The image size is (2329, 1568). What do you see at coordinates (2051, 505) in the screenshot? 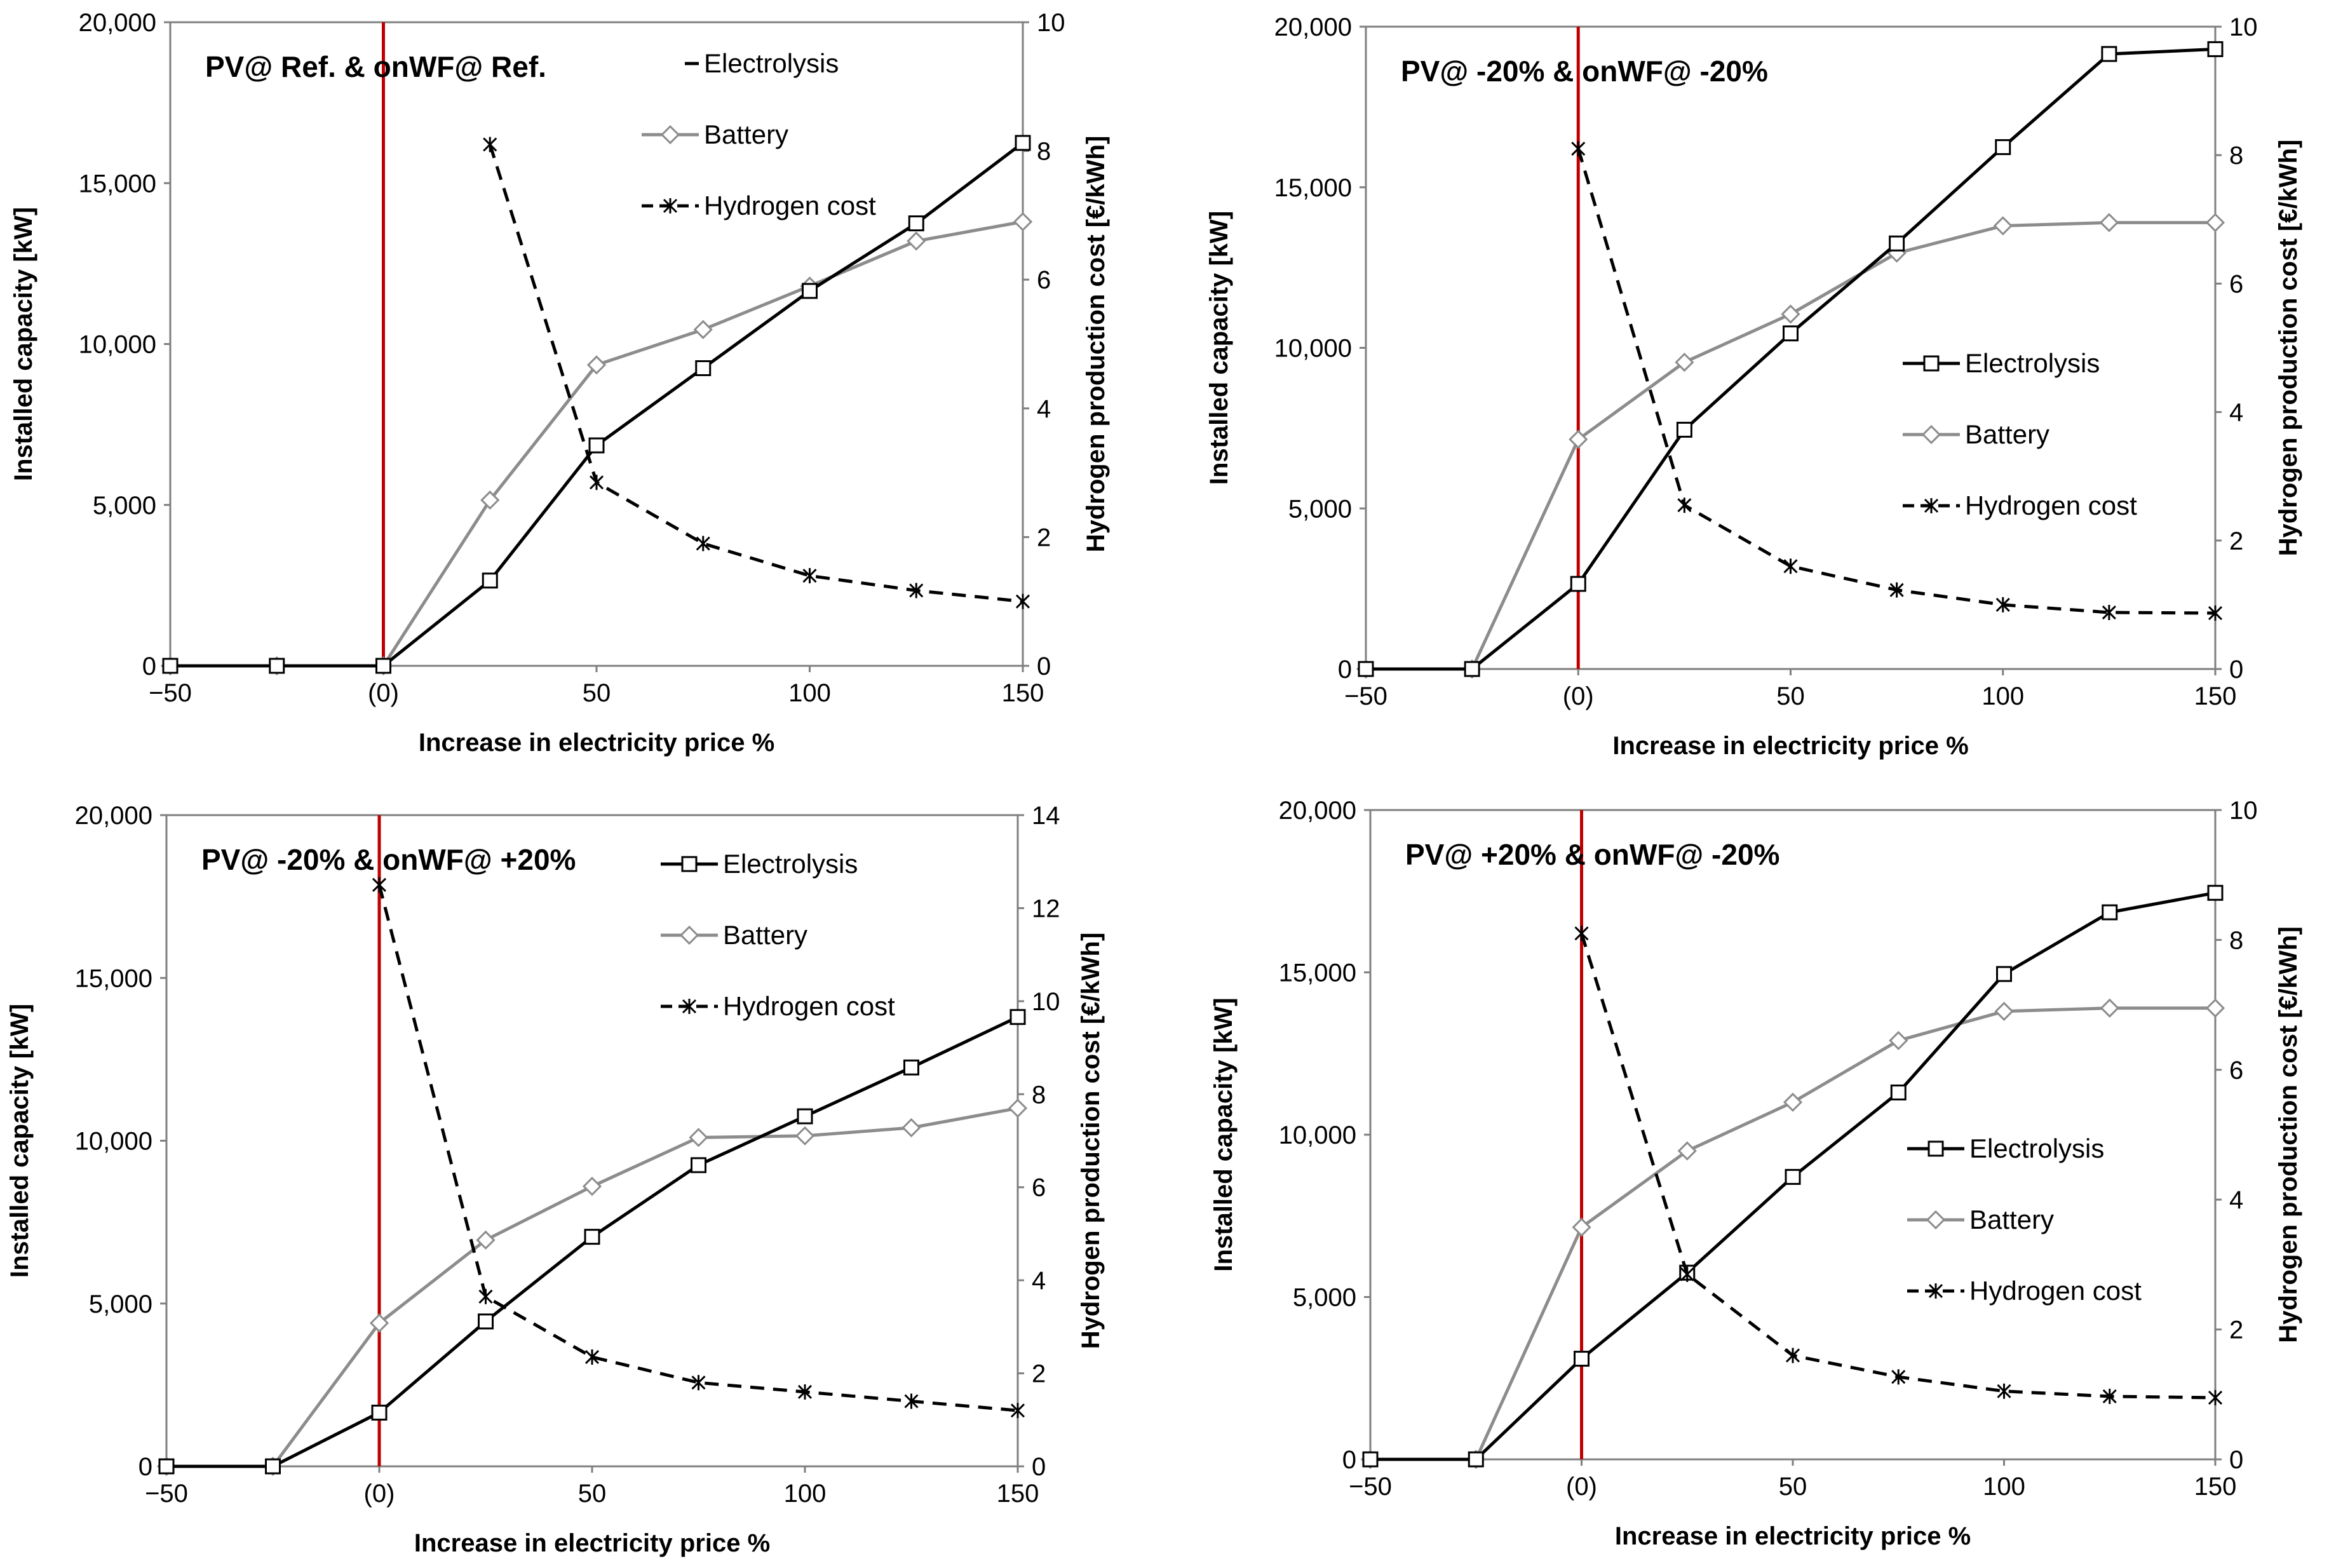
I see `legend-label-hydrogen: Hydrogen cost` at bounding box center [2051, 505].